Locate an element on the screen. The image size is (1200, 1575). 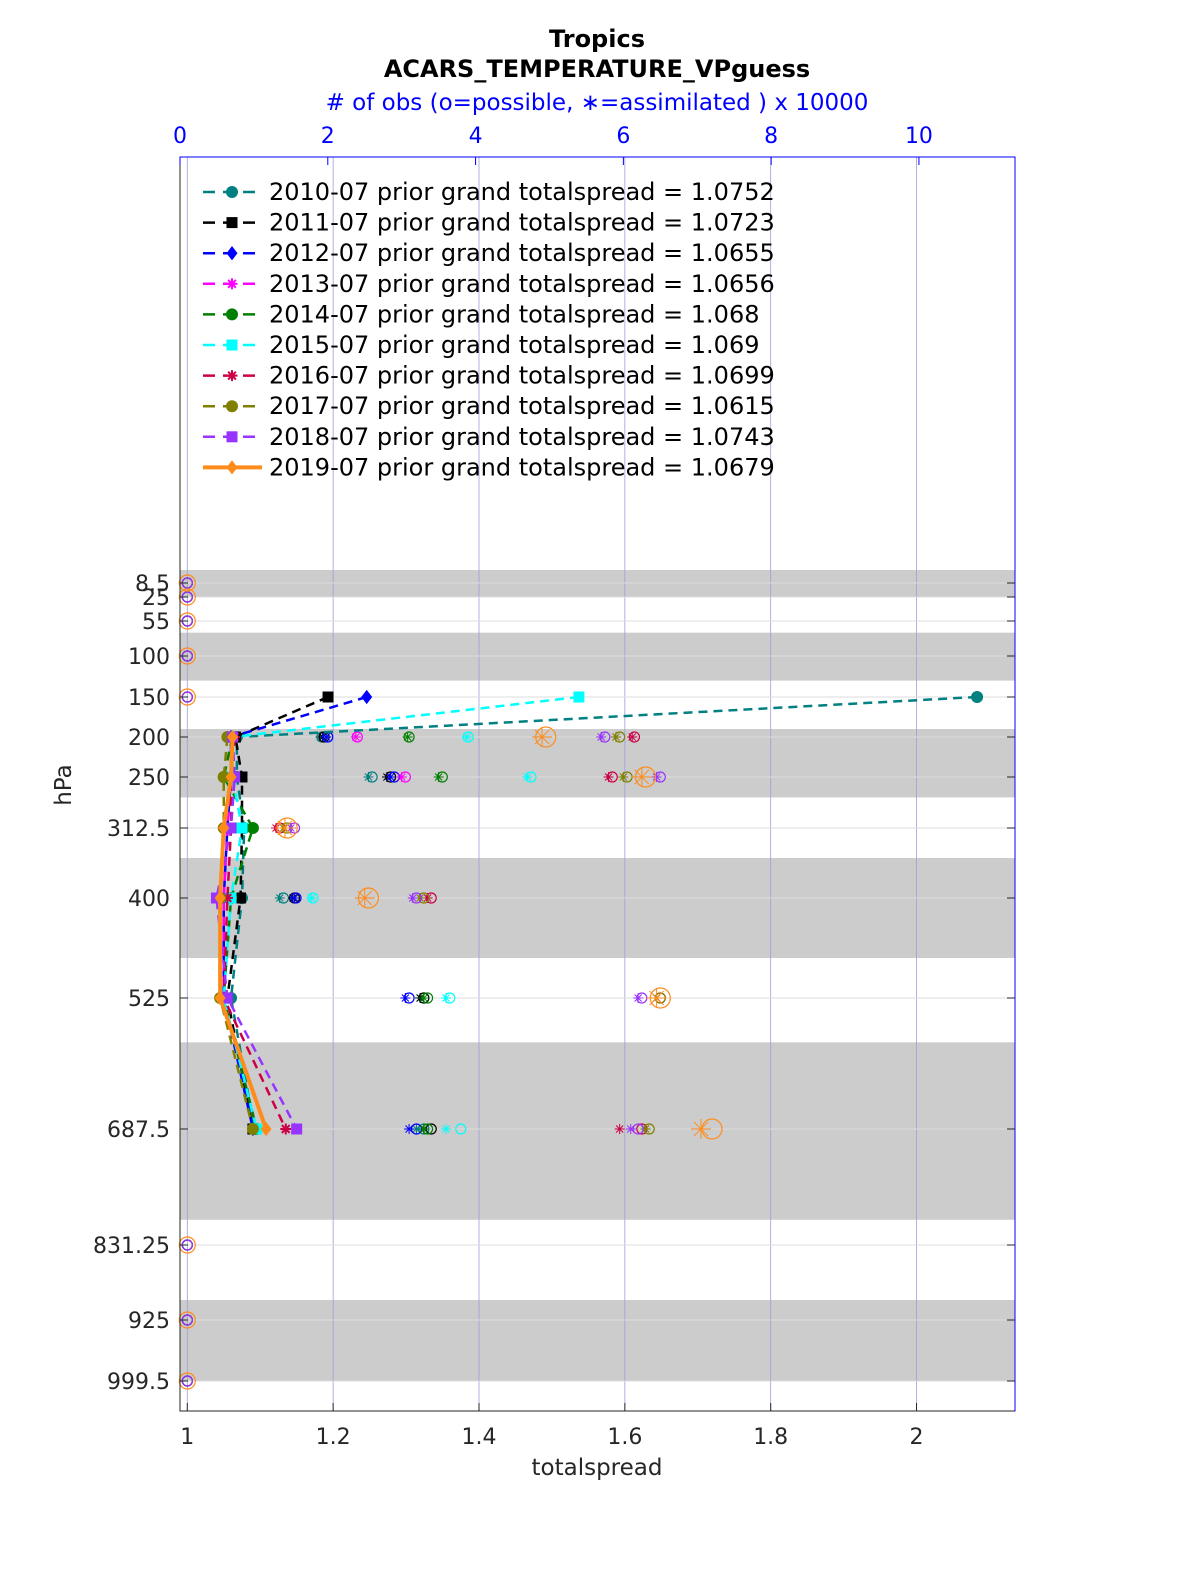
top-tick-label-4: 8 is located at coordinates (771, 136).